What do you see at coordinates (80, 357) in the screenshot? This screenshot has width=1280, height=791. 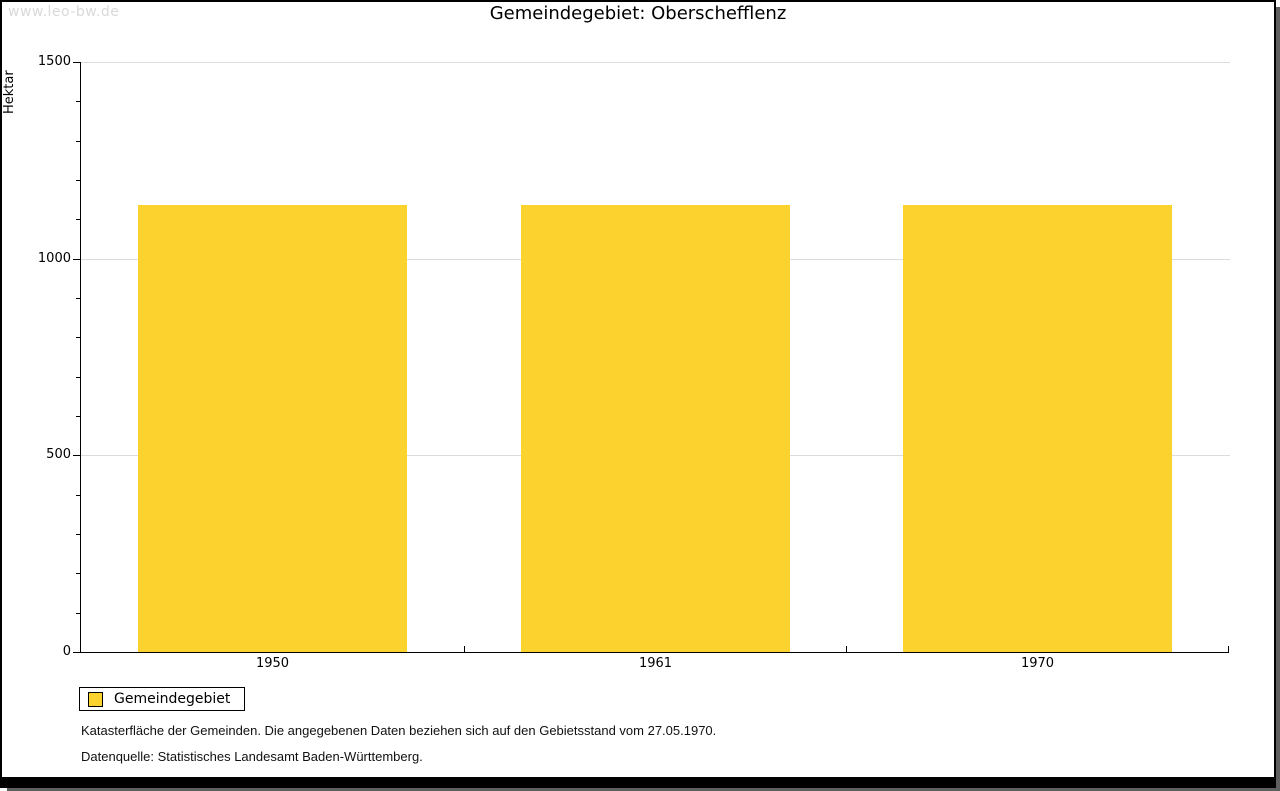 I see `y-axis-line` at bounding box center [80, 357].